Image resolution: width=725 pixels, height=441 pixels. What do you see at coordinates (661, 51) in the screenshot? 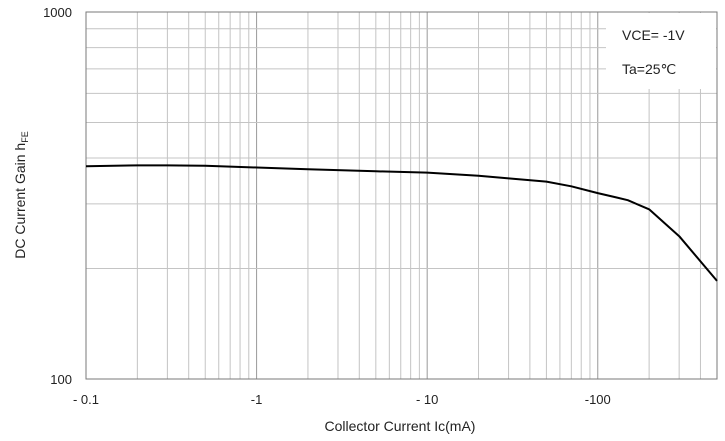
I see `conditions-box: VCE= -1V Ta=25℃` at bounding box center [661, 51].